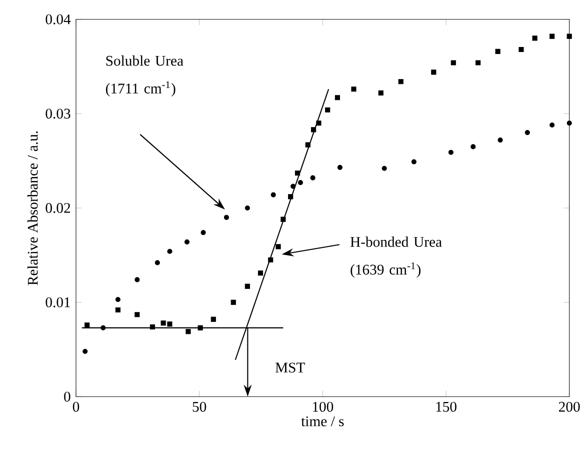 The height and width of the screenshot is (454, 588). I want to click on y-tick-label: 0.02, so click(58, 208).